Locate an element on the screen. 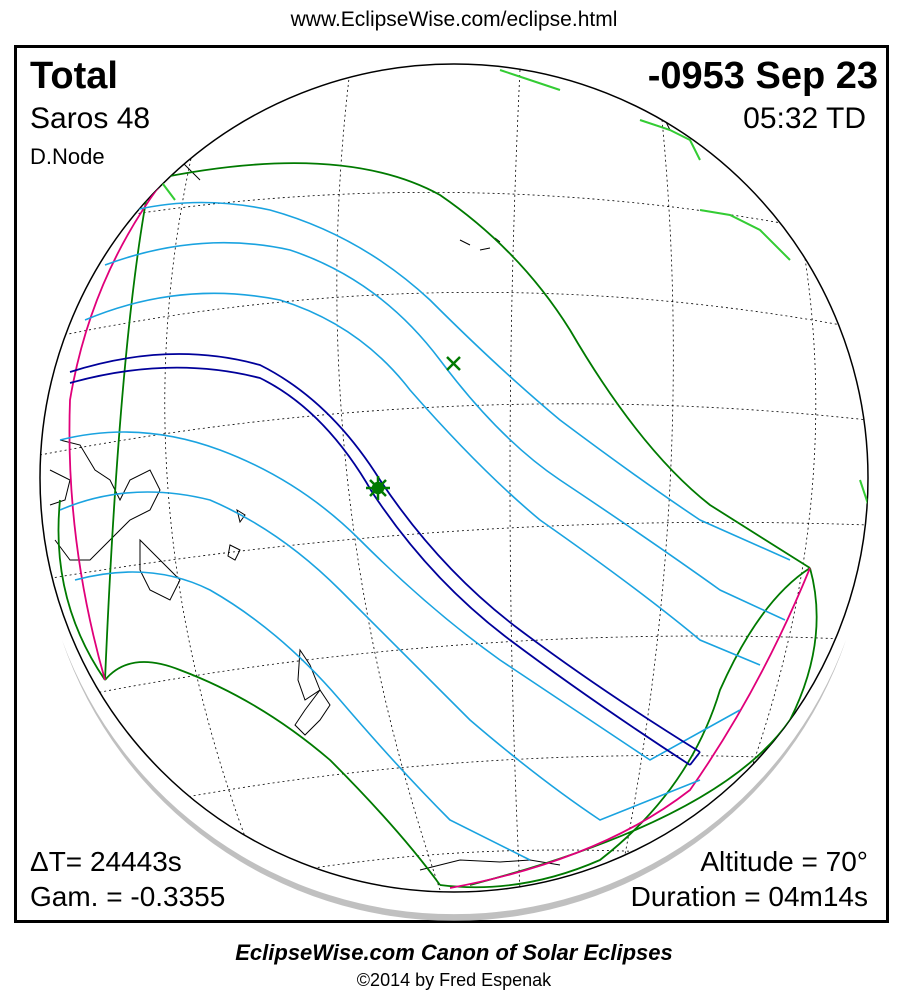 This screenshot has height=1004, width=908. node-label: D.Node is located at coordinates (67, 156).